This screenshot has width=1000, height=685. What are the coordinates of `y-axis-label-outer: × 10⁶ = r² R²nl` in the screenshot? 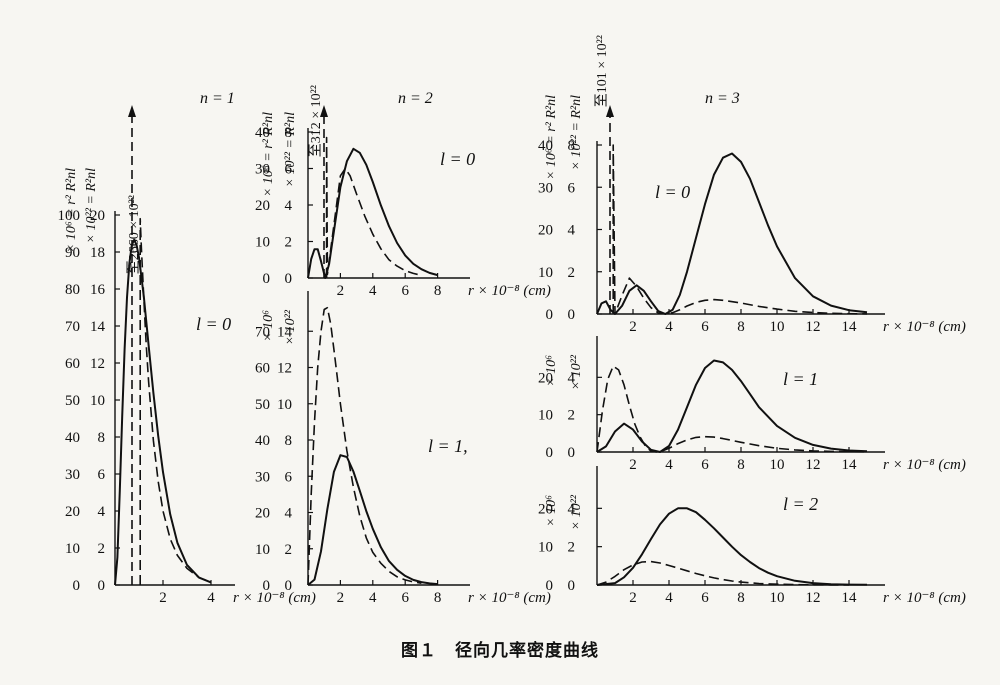 It's located at (268, 154).